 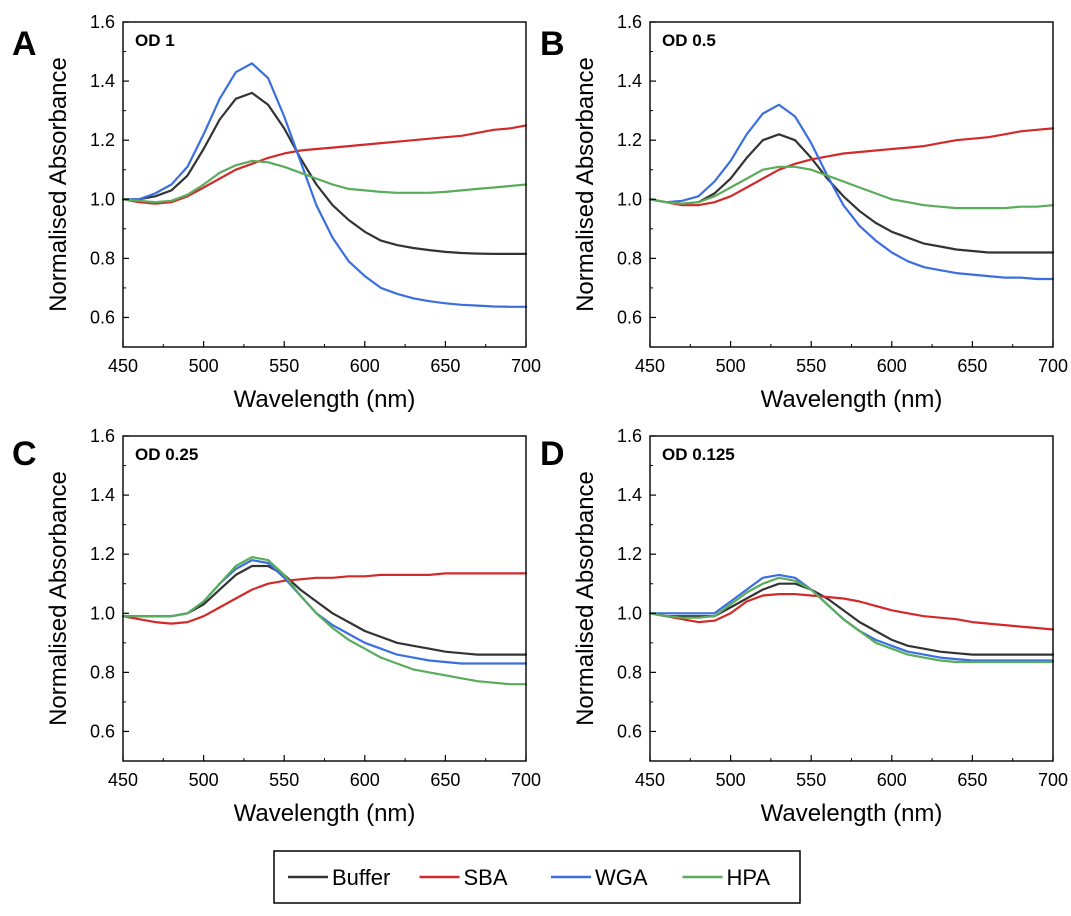 I want to click on panel-annotation: OD 1, so click(x=155, y=40).